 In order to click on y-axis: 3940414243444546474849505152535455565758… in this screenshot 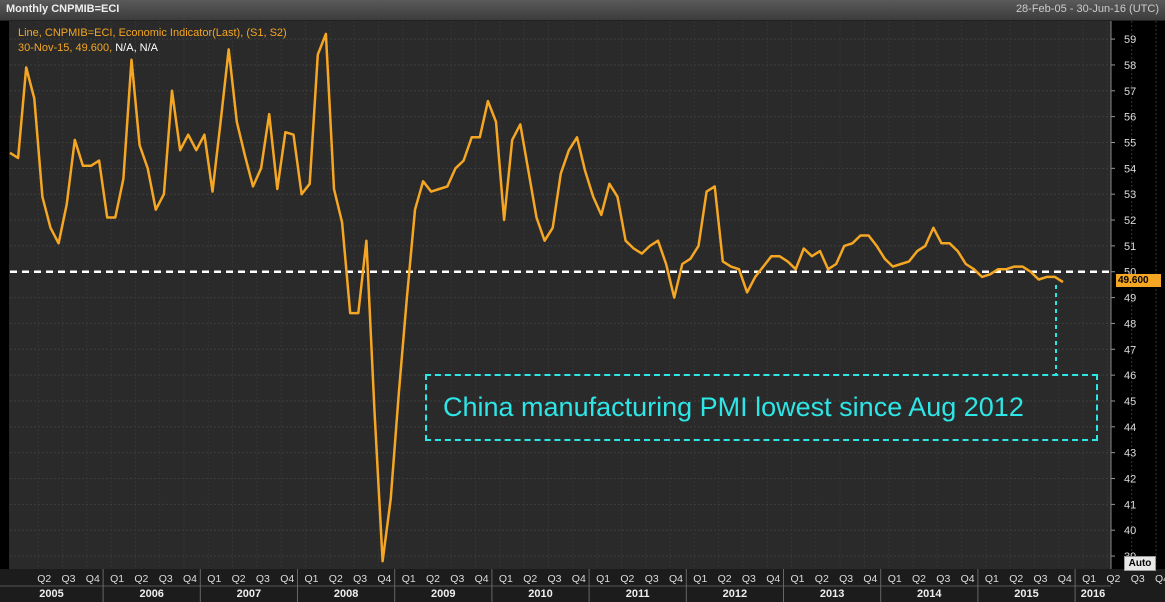, I will do `click(1123, 295)`.